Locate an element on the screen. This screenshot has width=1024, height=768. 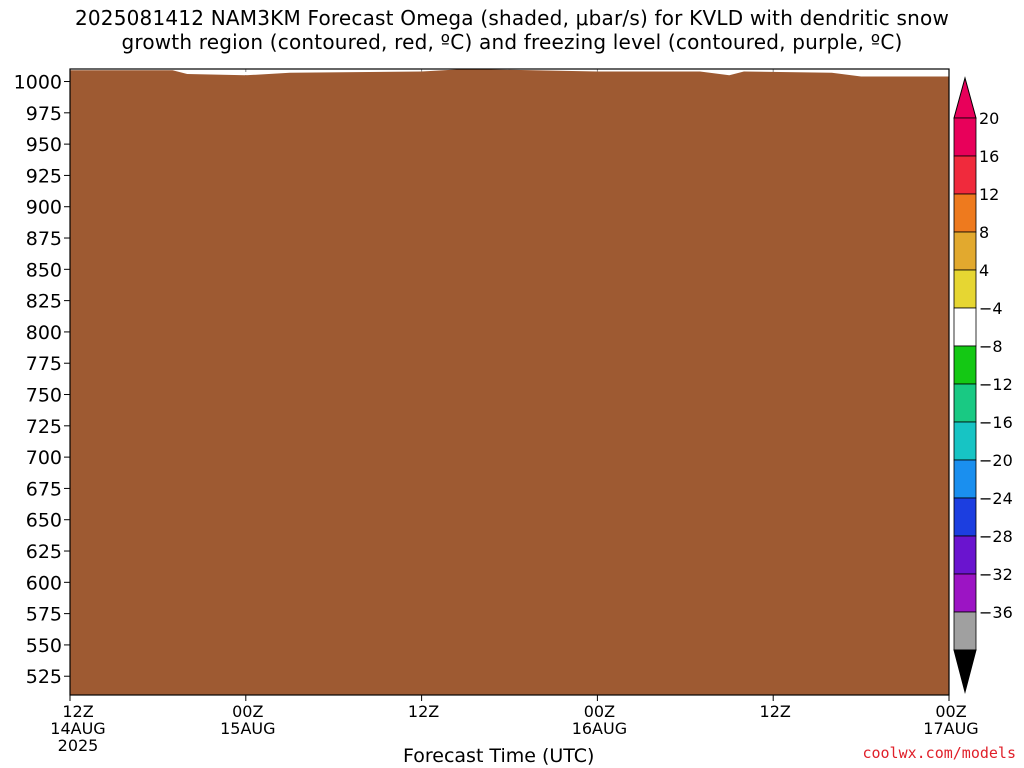
colorbar-label: 4 is located at coordinates (984, 270).